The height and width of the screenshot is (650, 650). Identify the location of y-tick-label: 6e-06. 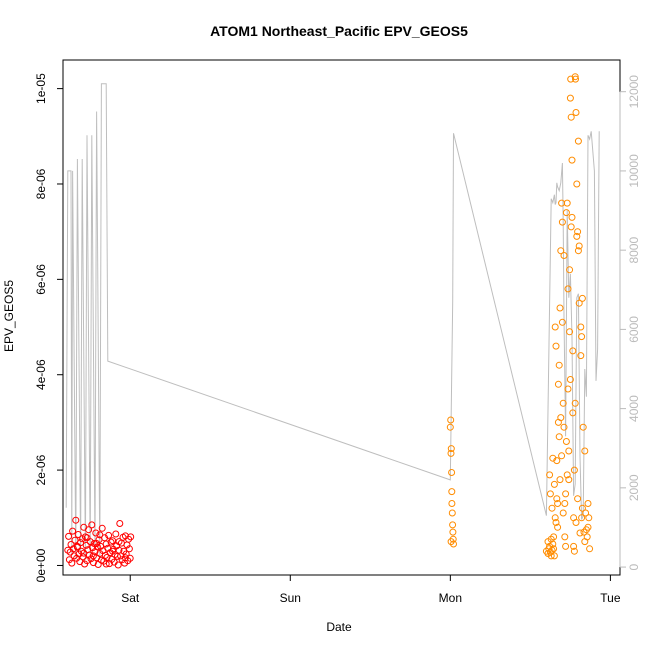
(41, 279).